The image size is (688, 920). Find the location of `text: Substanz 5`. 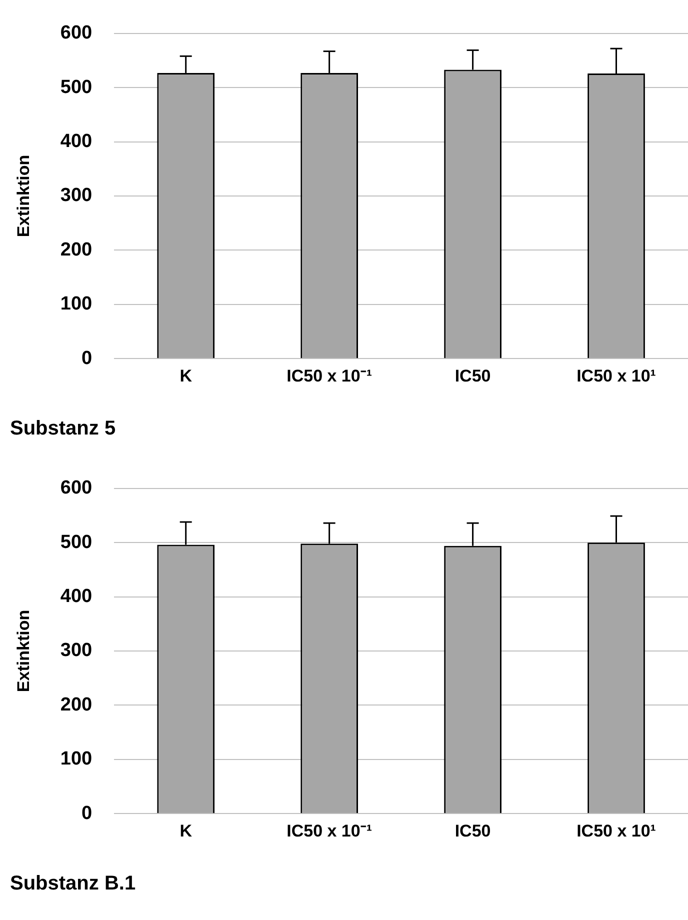

text: Substanz 5 is located at coordinates (63, 429).